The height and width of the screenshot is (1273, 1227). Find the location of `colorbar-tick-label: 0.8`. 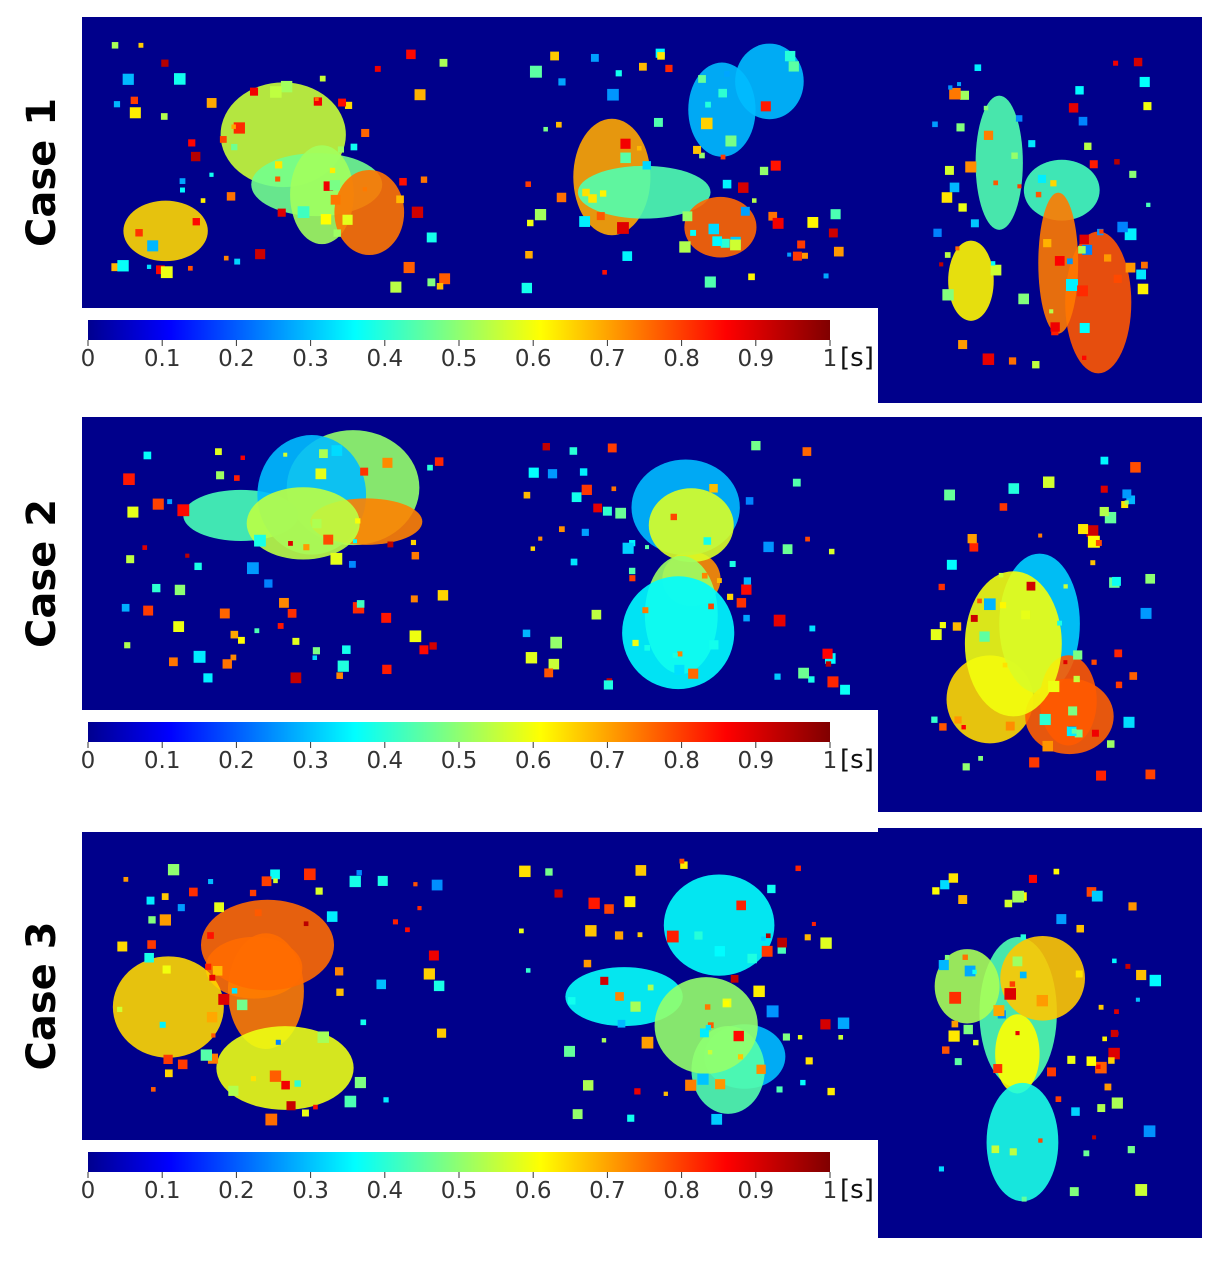

colorbar-tick-label: 0.8 is located at coordinates (681, 1191).